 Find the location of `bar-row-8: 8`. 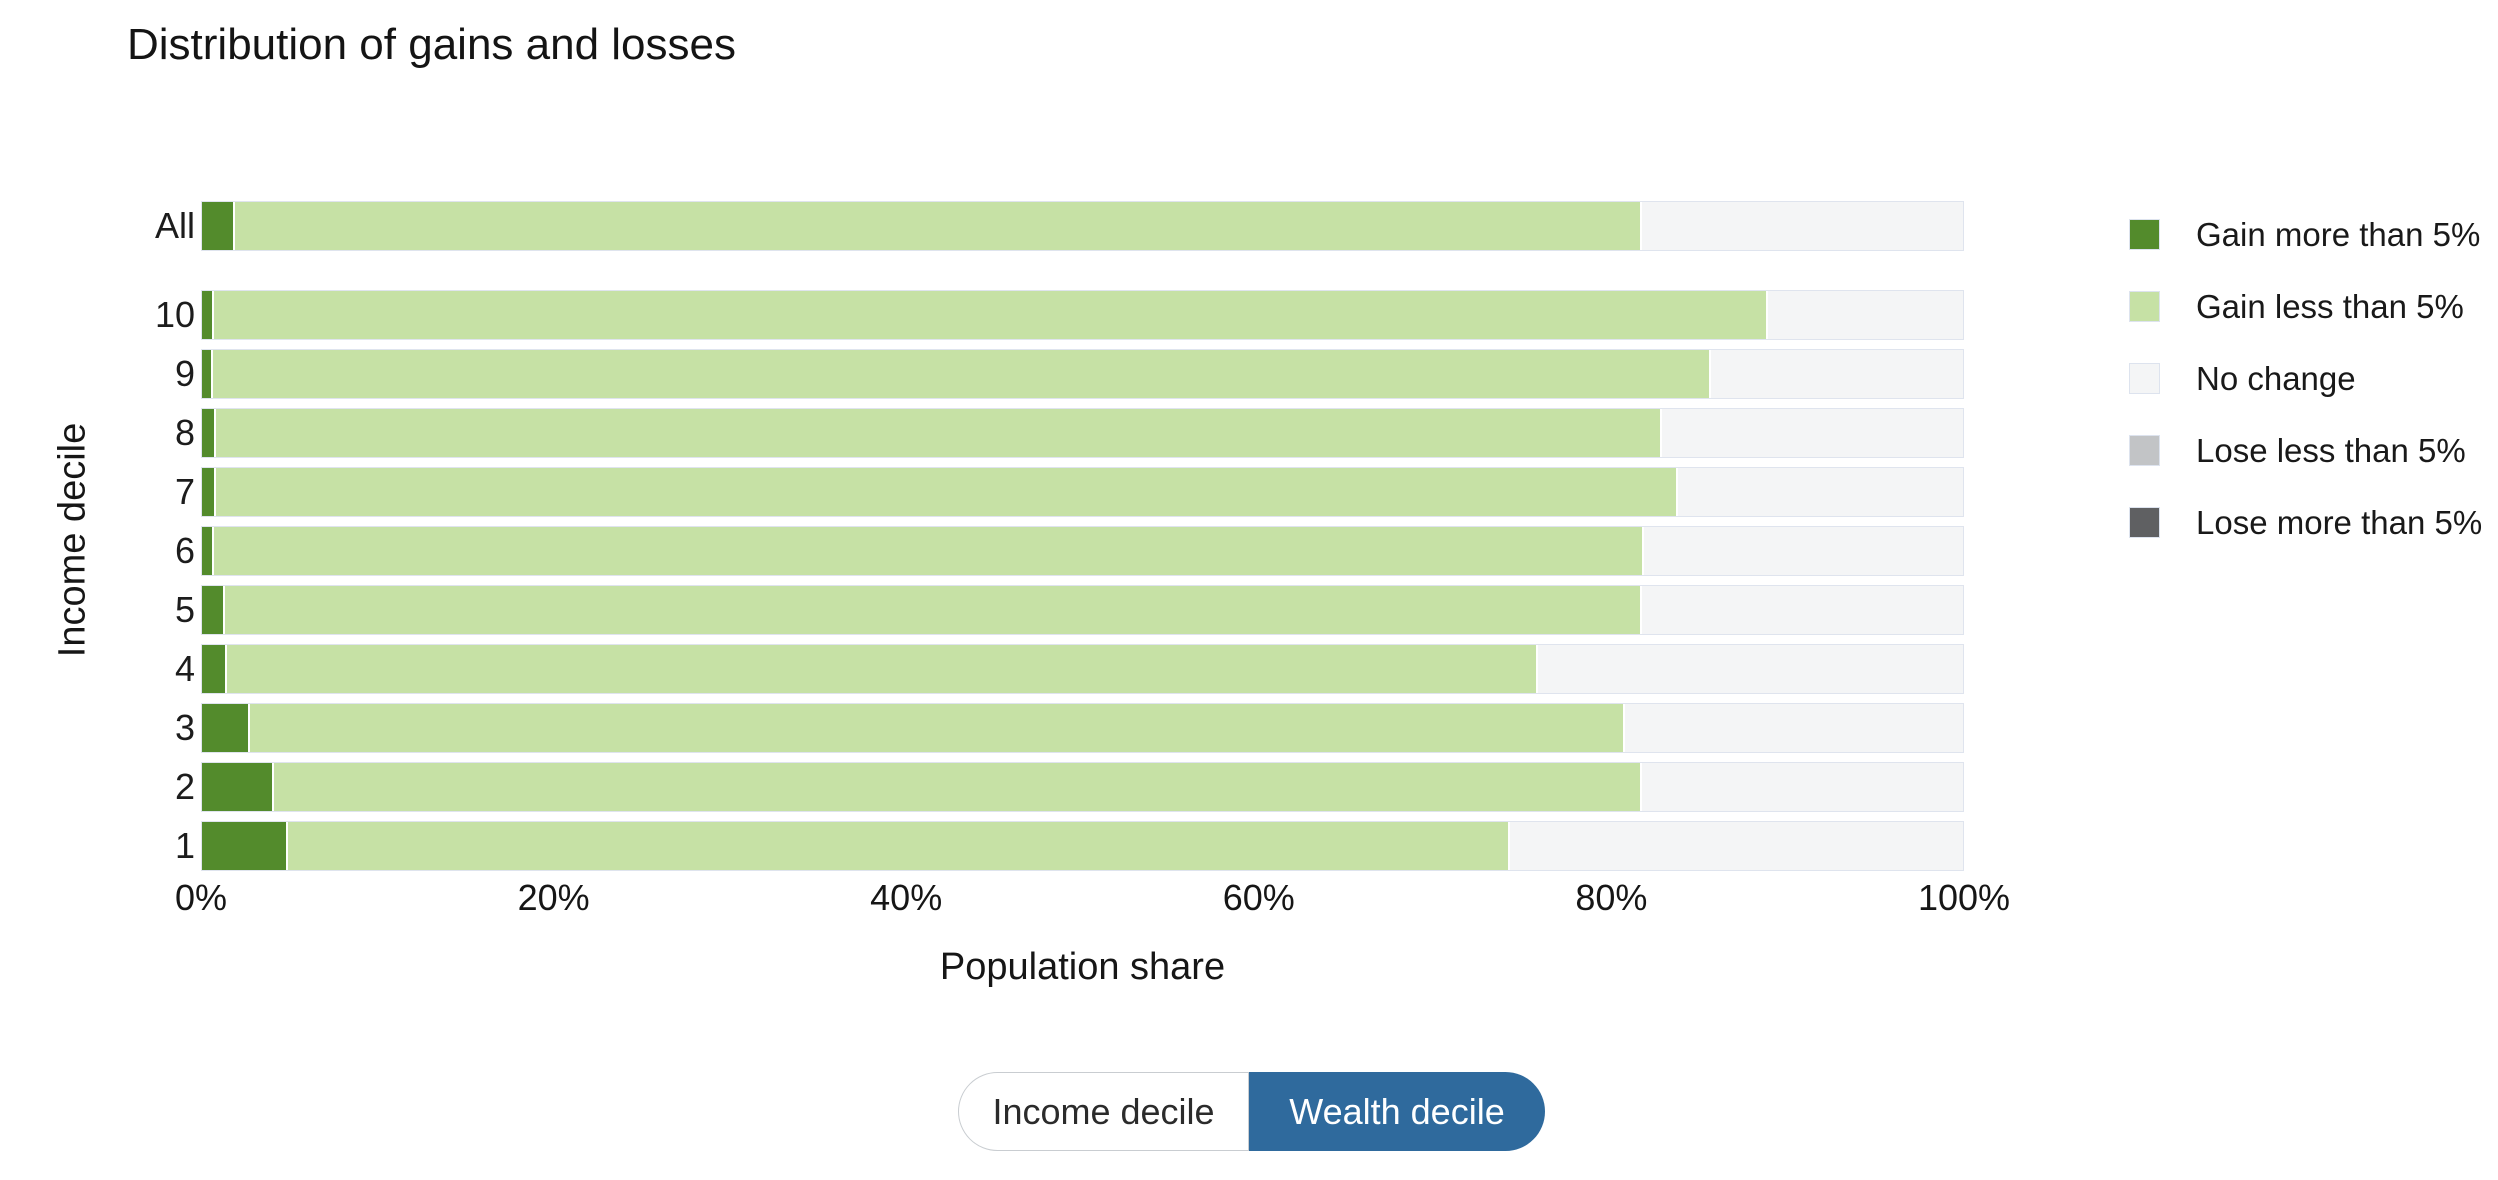

bar-row-8: 8 is located at coordinates (982, 433).